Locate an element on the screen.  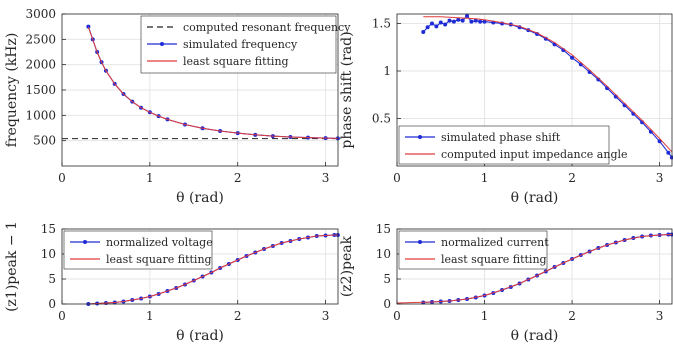
legend-label: normalized current is located at coordinates (495, 242).